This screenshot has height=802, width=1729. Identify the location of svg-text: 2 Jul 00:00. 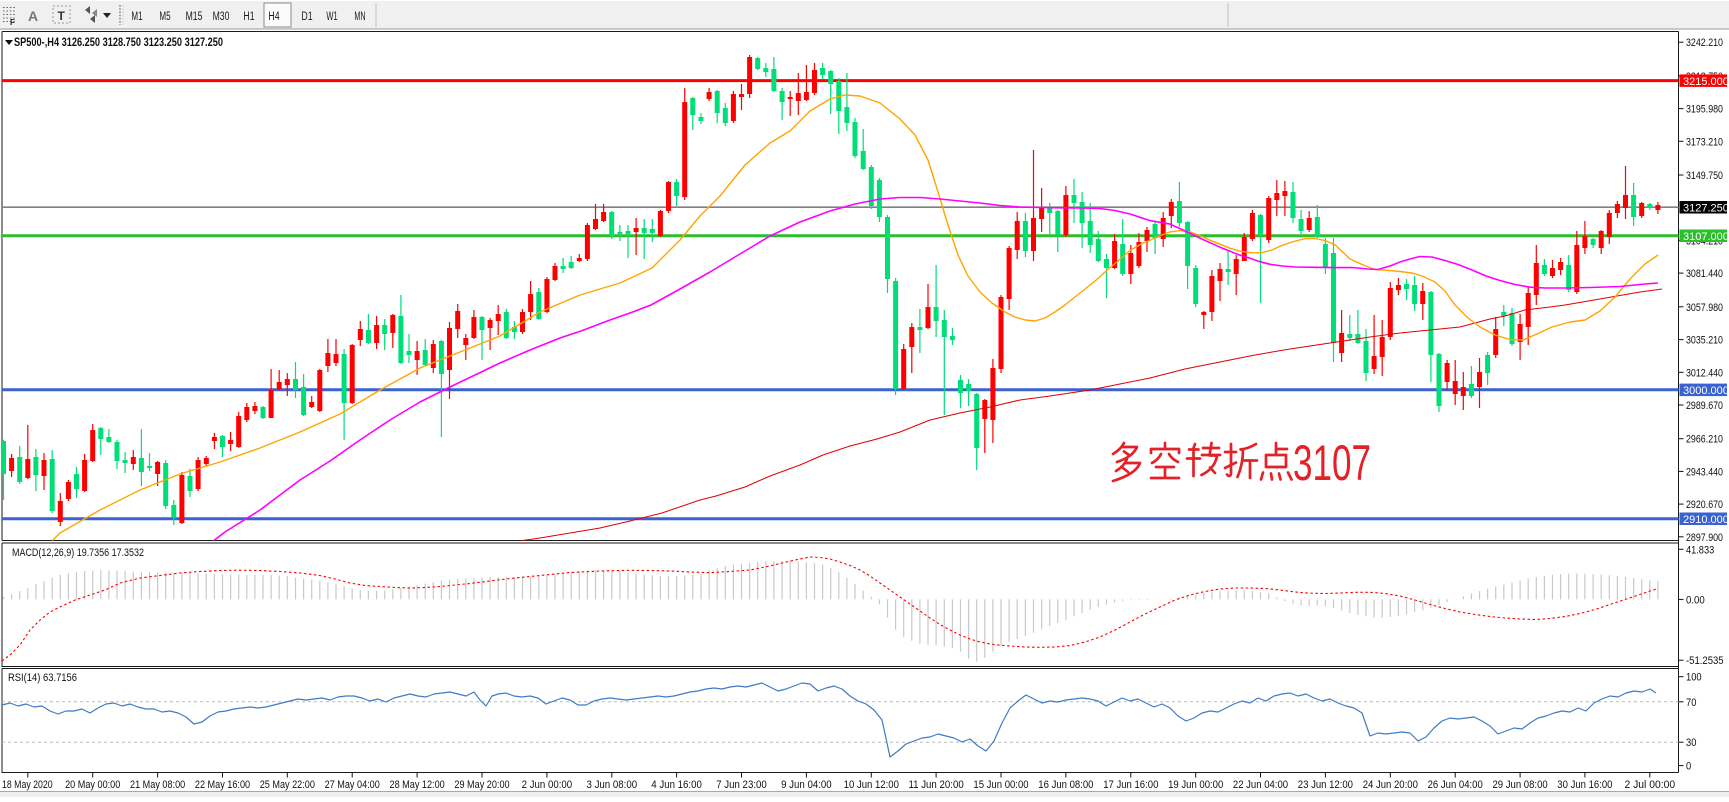
(1650, 785).